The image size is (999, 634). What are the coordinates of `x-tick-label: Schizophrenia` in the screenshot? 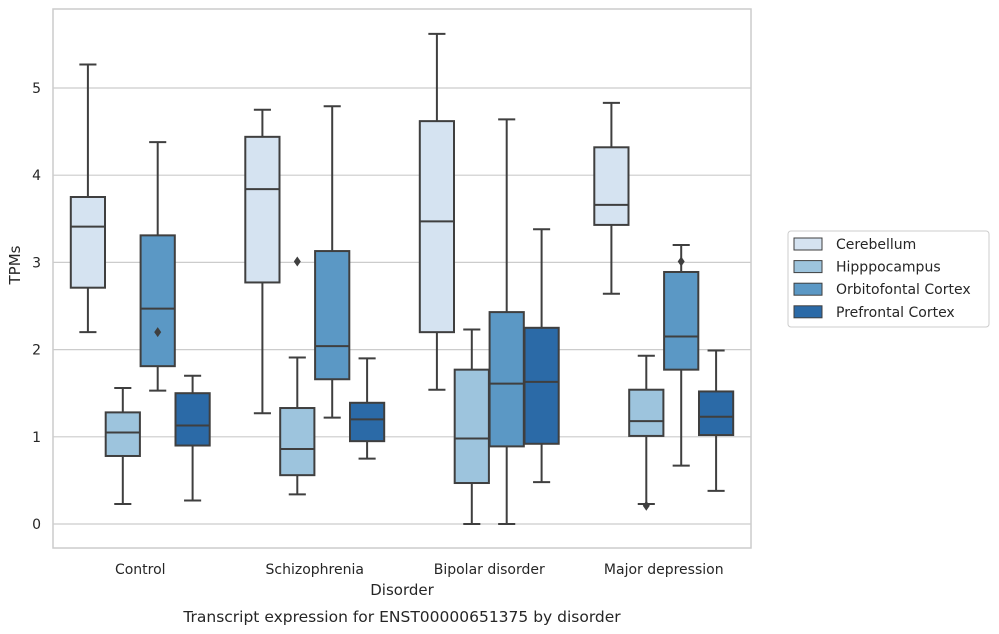 It's located at (315, 570).